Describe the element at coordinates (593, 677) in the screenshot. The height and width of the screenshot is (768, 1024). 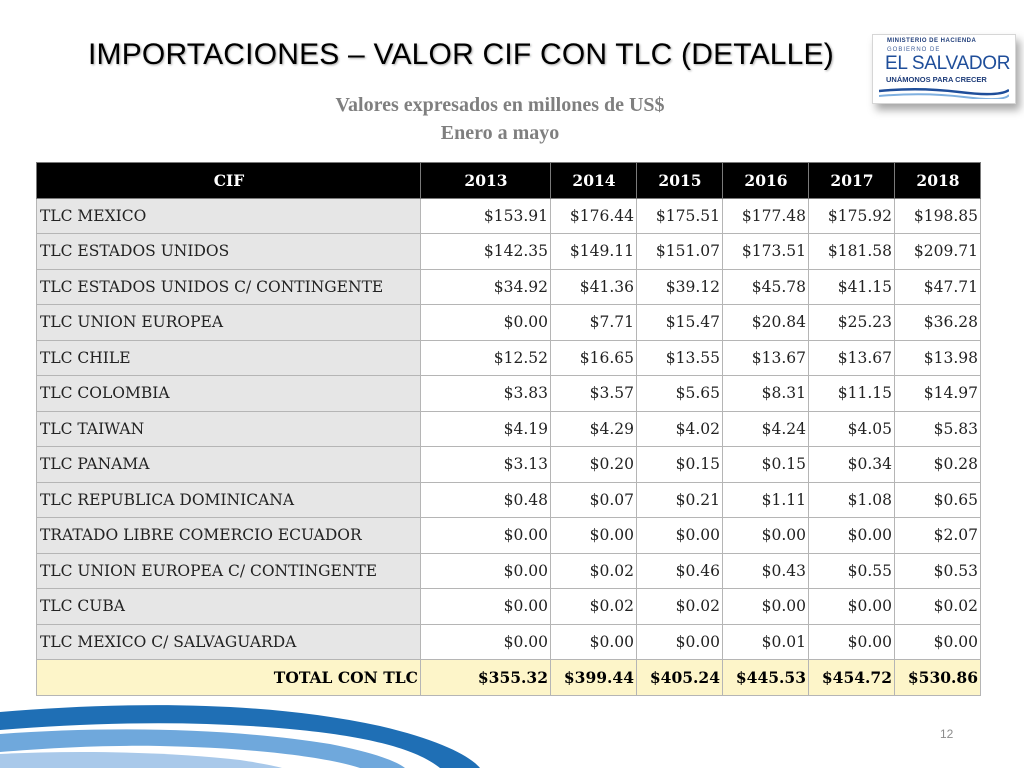
I see `total-value-cell: $399.44` at that location.